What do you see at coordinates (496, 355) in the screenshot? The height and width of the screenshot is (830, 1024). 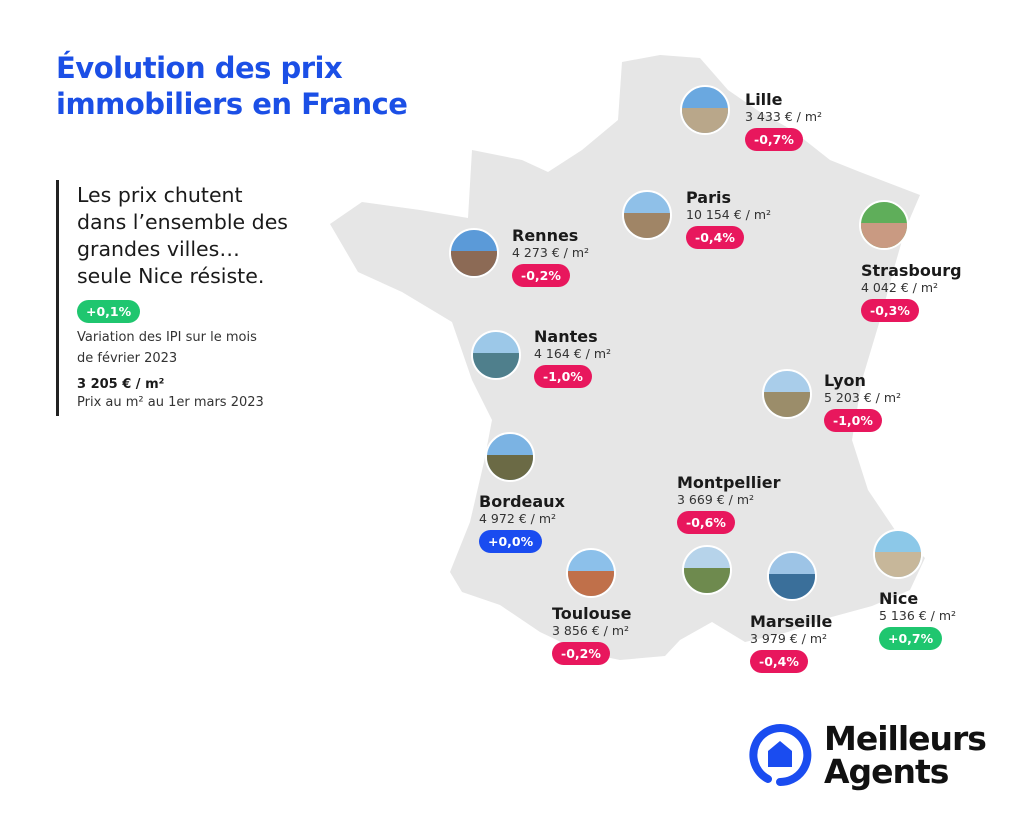 I see `nantes-photo` at bounding box center [496, 355].